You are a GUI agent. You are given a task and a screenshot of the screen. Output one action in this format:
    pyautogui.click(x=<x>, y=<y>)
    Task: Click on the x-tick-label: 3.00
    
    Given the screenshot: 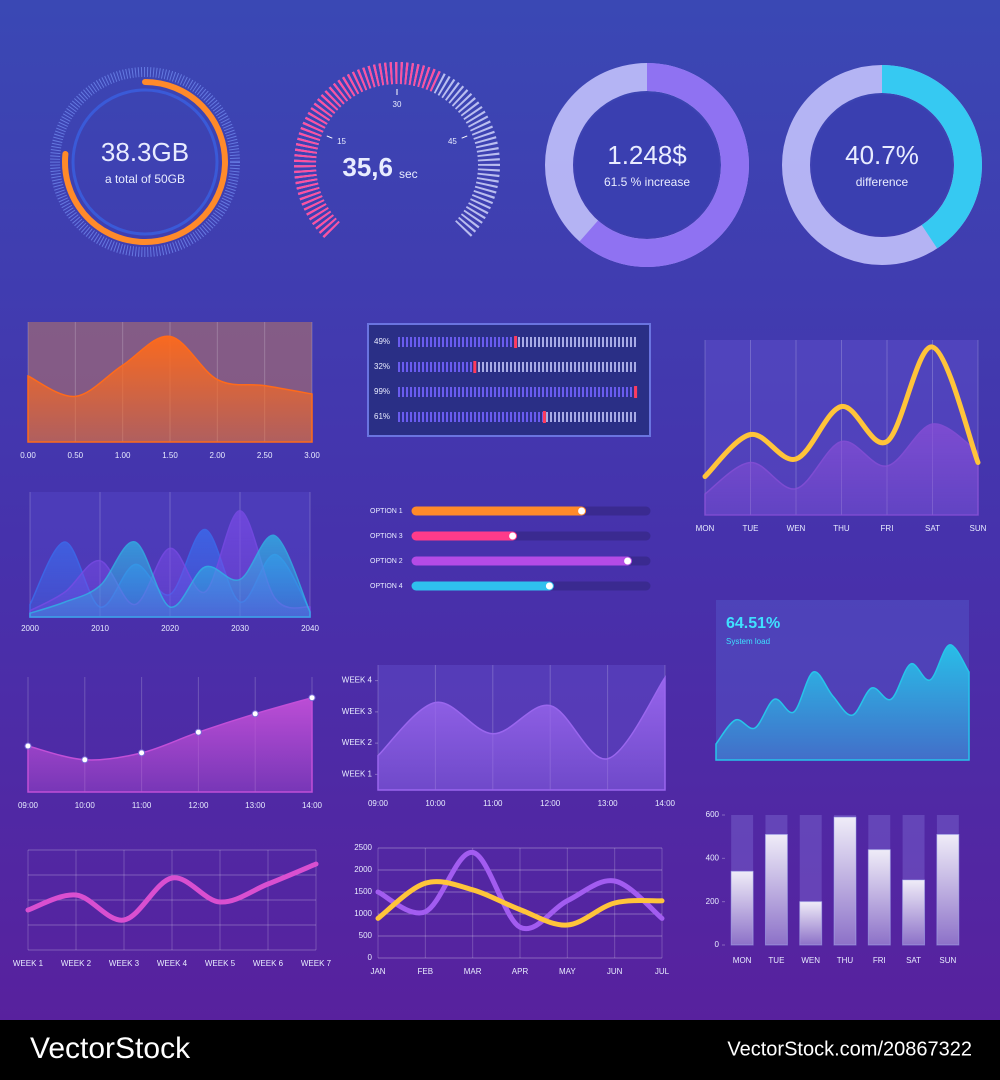 What is the action you would take?
    pyautogui.click(x=312, y=455)
    